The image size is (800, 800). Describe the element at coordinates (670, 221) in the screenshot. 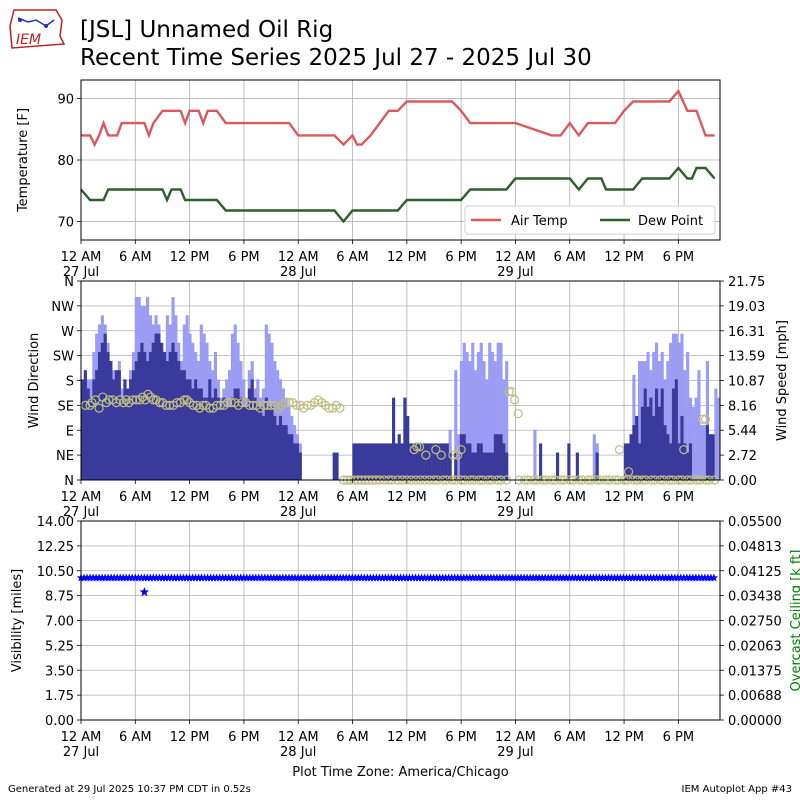

I see `legend-dew-point-label: Dew Point` at that location.